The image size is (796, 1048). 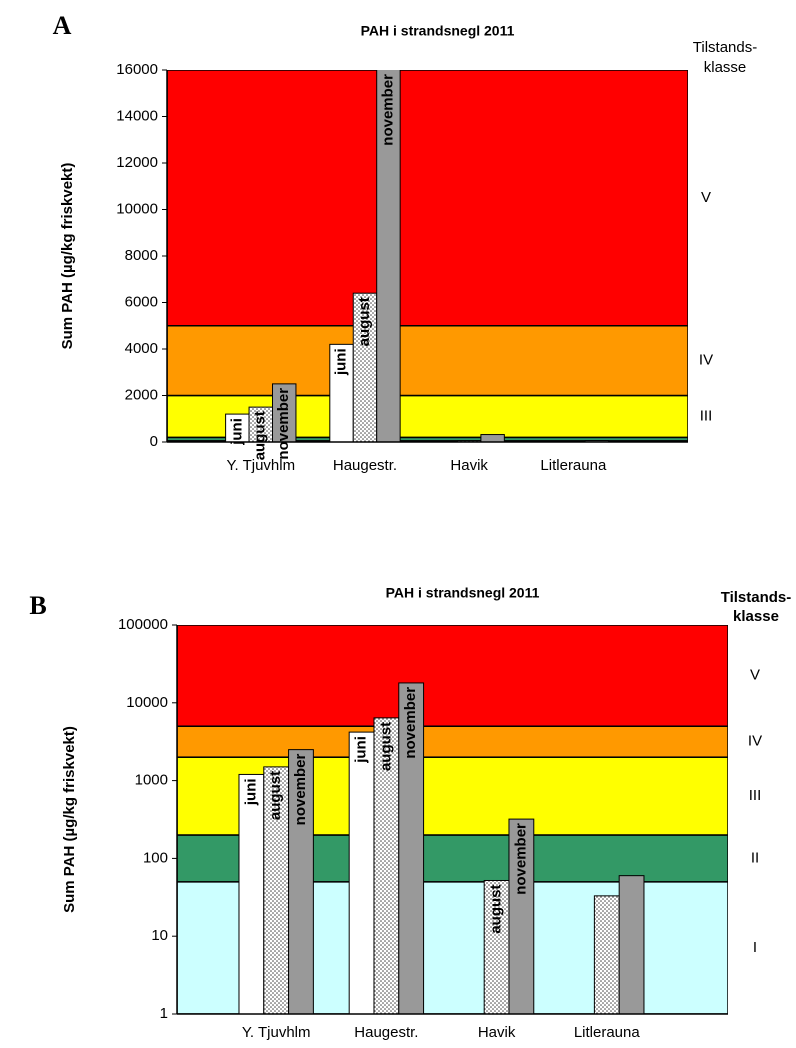 I want to click on y-tick-label: 100, so click(x=155, y=857).